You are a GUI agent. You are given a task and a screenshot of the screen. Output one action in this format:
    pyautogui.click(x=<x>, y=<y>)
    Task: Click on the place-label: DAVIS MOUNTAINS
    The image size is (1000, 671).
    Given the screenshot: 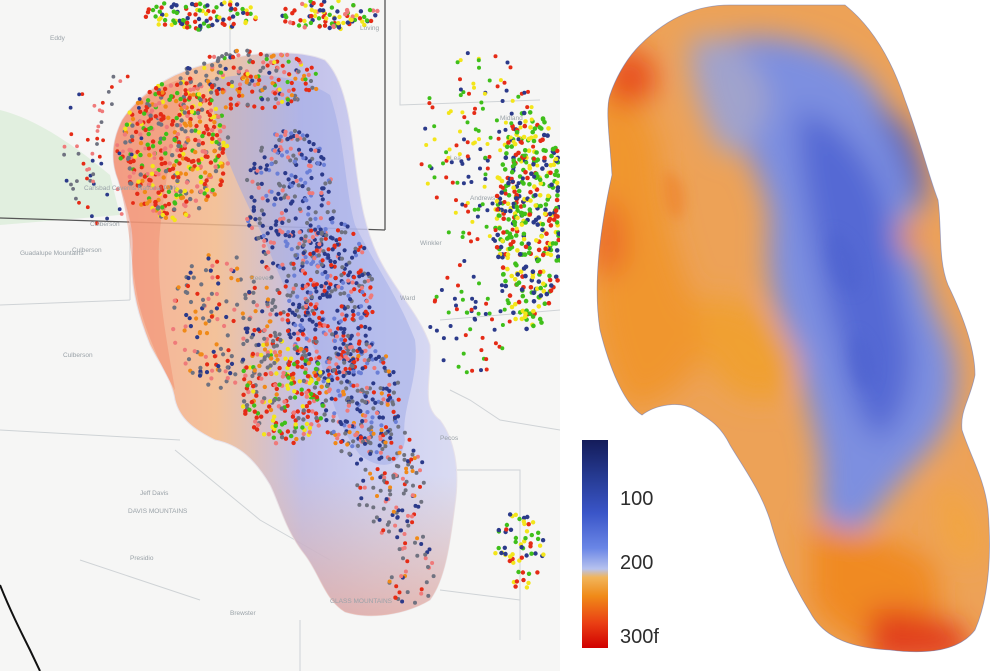 What is the action you would take?
    pyautogui.click(x=158, y=511)
    